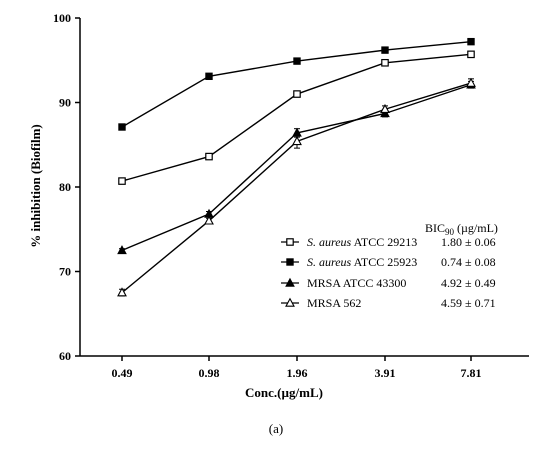 The image size is (550, 454). I want to click on y-axis-title: % inhibition (Biofilm), so click(35, 186).